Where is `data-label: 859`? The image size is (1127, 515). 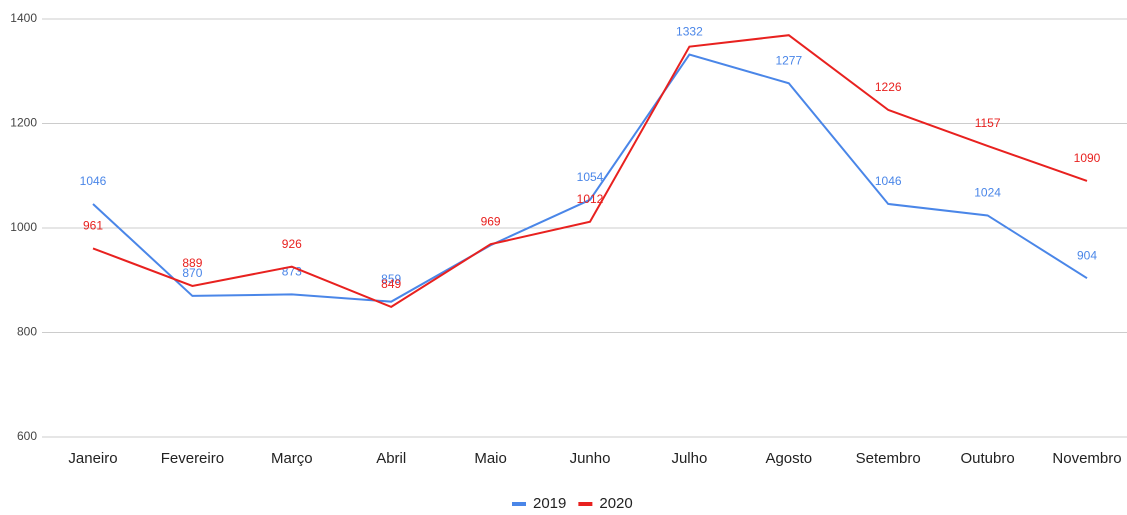 data-label: 859 is located at coordinates (391, 279).